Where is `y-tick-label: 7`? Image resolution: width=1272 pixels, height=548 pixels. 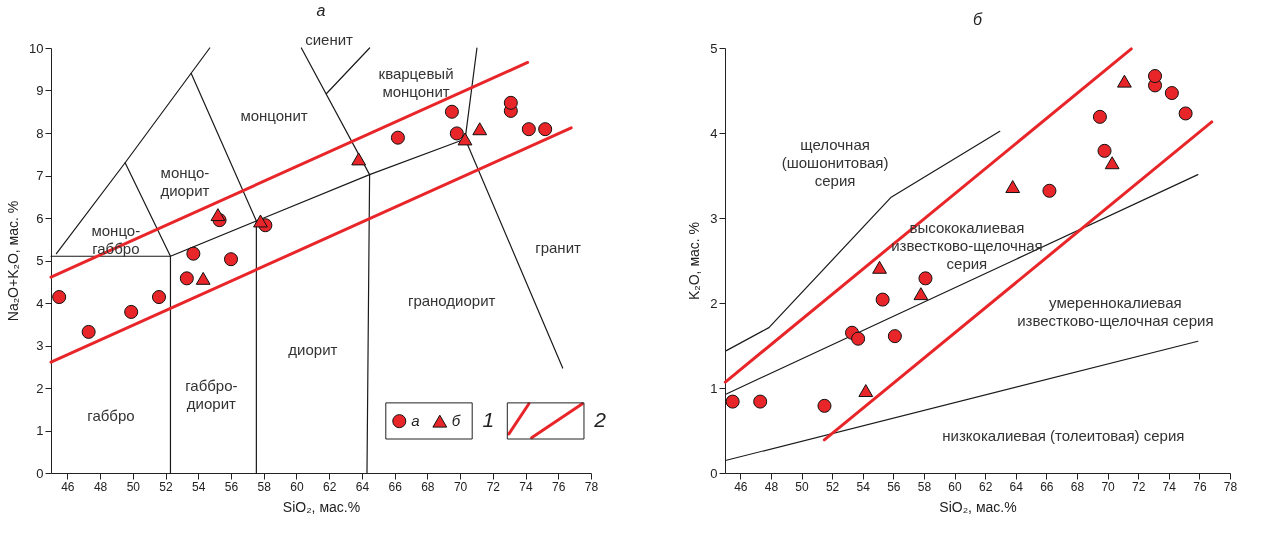
y-tick-label: 7 is located at coordinates (40, 175).